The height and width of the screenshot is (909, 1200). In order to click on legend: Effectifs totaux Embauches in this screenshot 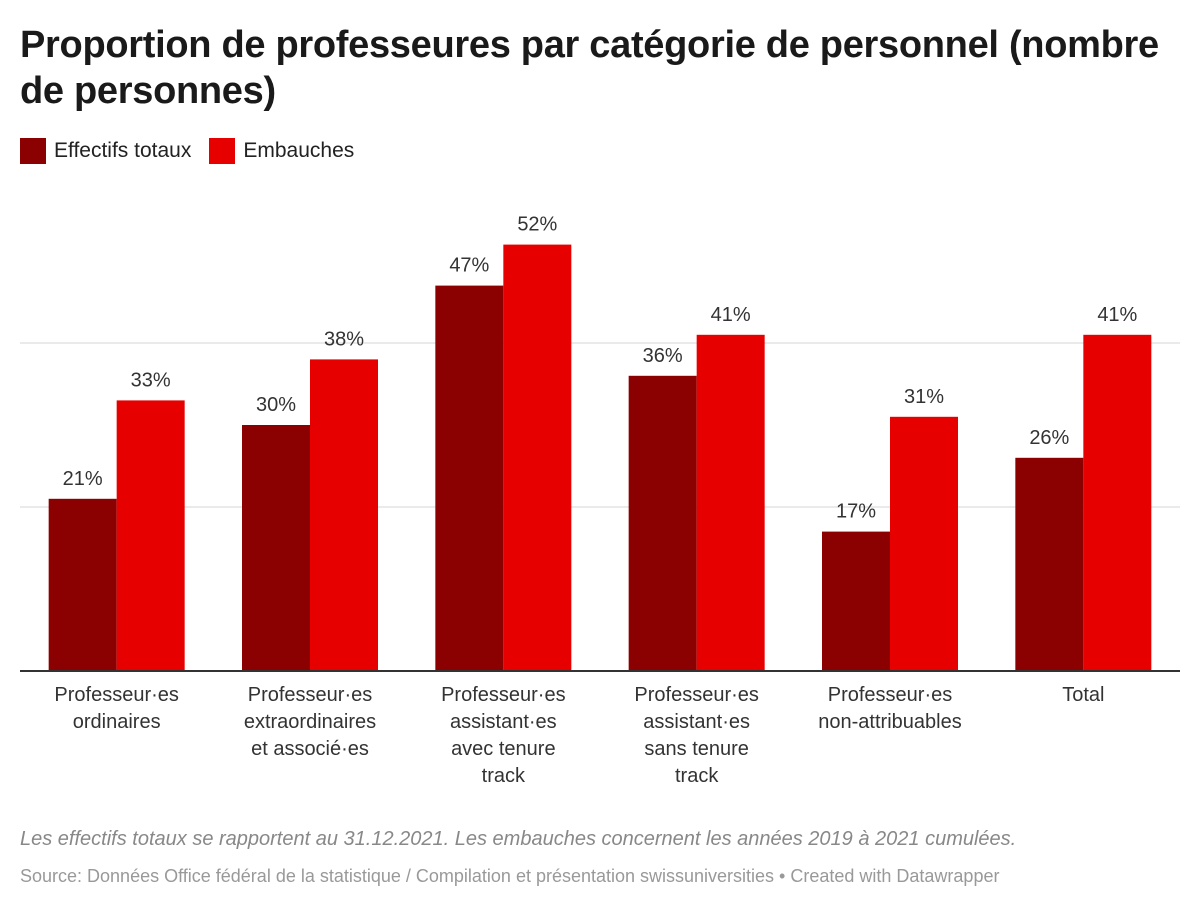, I will do `click(187, 151)`.